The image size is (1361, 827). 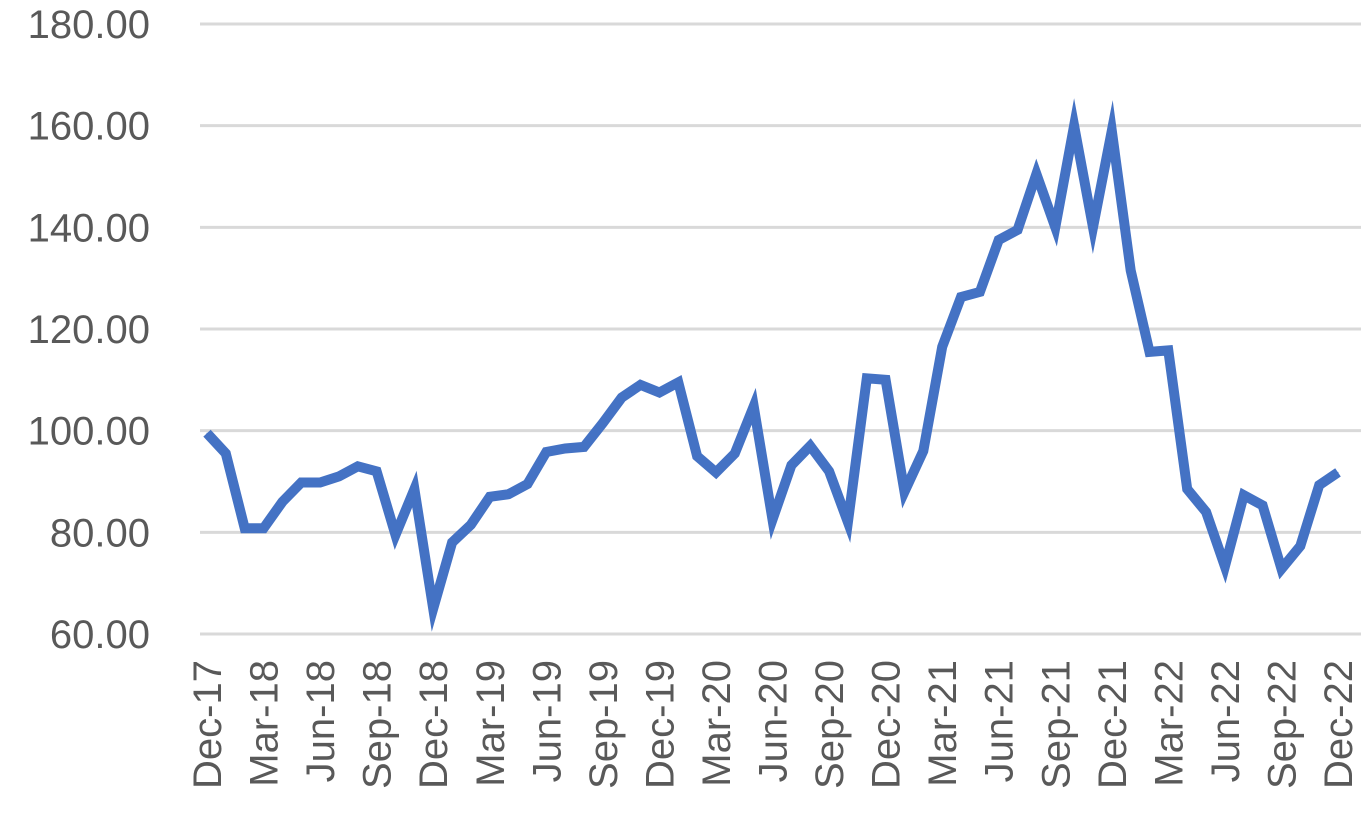 What do you see at coordinates (717, 723) in the screenshot?
I see `x-tick-label: Mar-20` at bounding box center [717, 723].